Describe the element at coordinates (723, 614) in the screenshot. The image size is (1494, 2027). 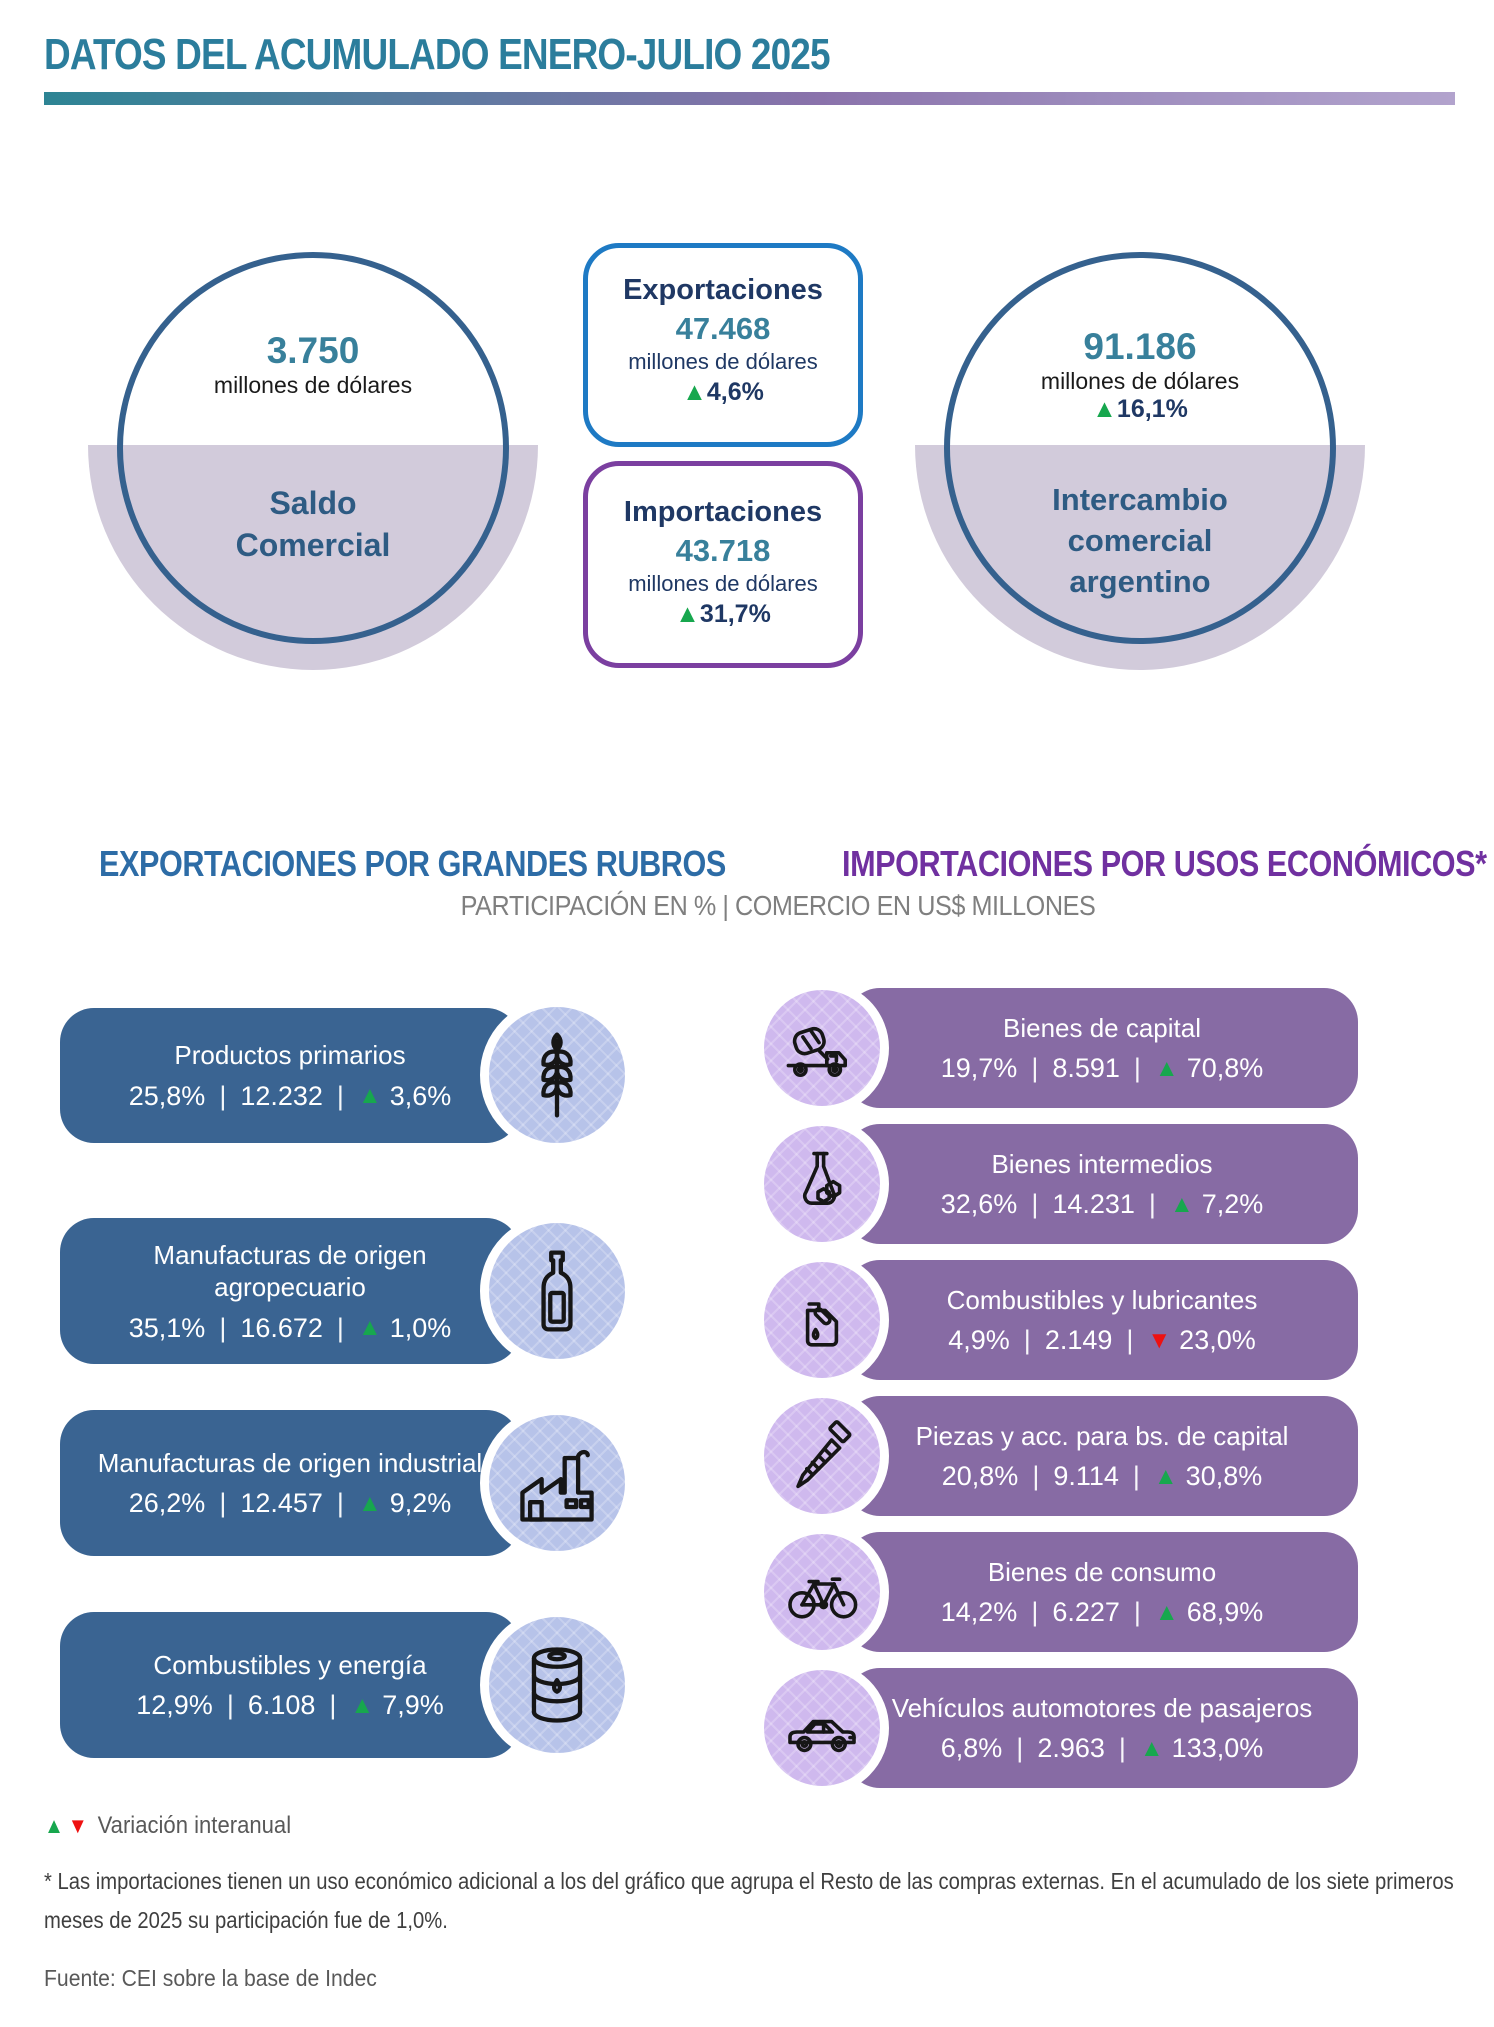
I see `importaciones-variation: ▲31,7%` at that location.